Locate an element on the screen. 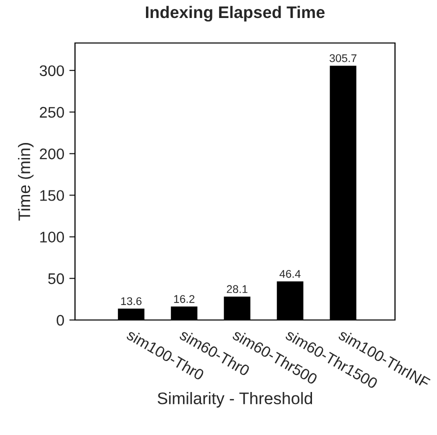  data-label: 305.7 is located at coordinates (343, 58).